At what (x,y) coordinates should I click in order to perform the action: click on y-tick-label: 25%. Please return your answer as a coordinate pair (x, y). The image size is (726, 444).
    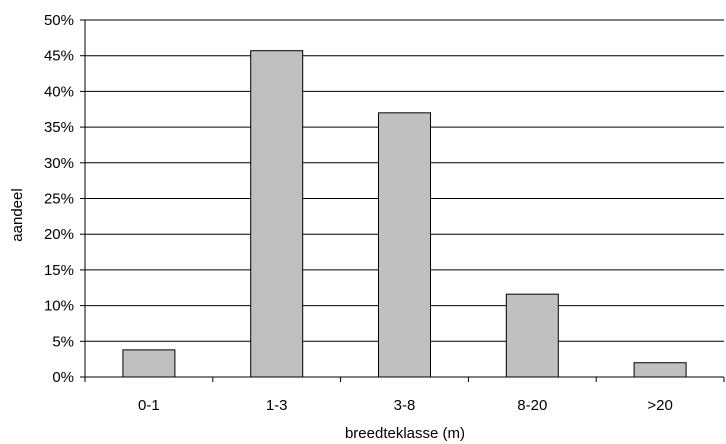
    Looking at the image, I should click on (59, 199).